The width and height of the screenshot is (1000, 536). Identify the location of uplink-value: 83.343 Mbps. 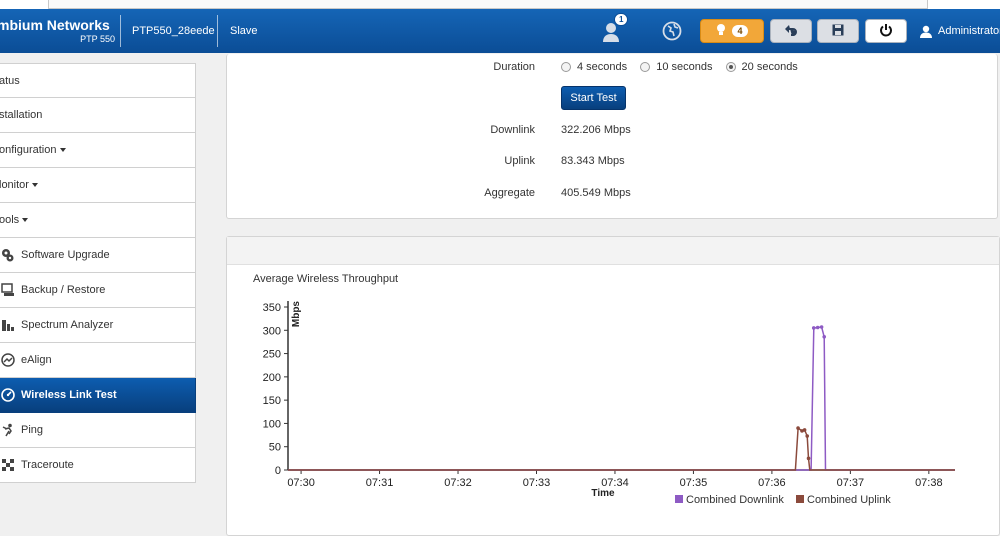
(593, 161).